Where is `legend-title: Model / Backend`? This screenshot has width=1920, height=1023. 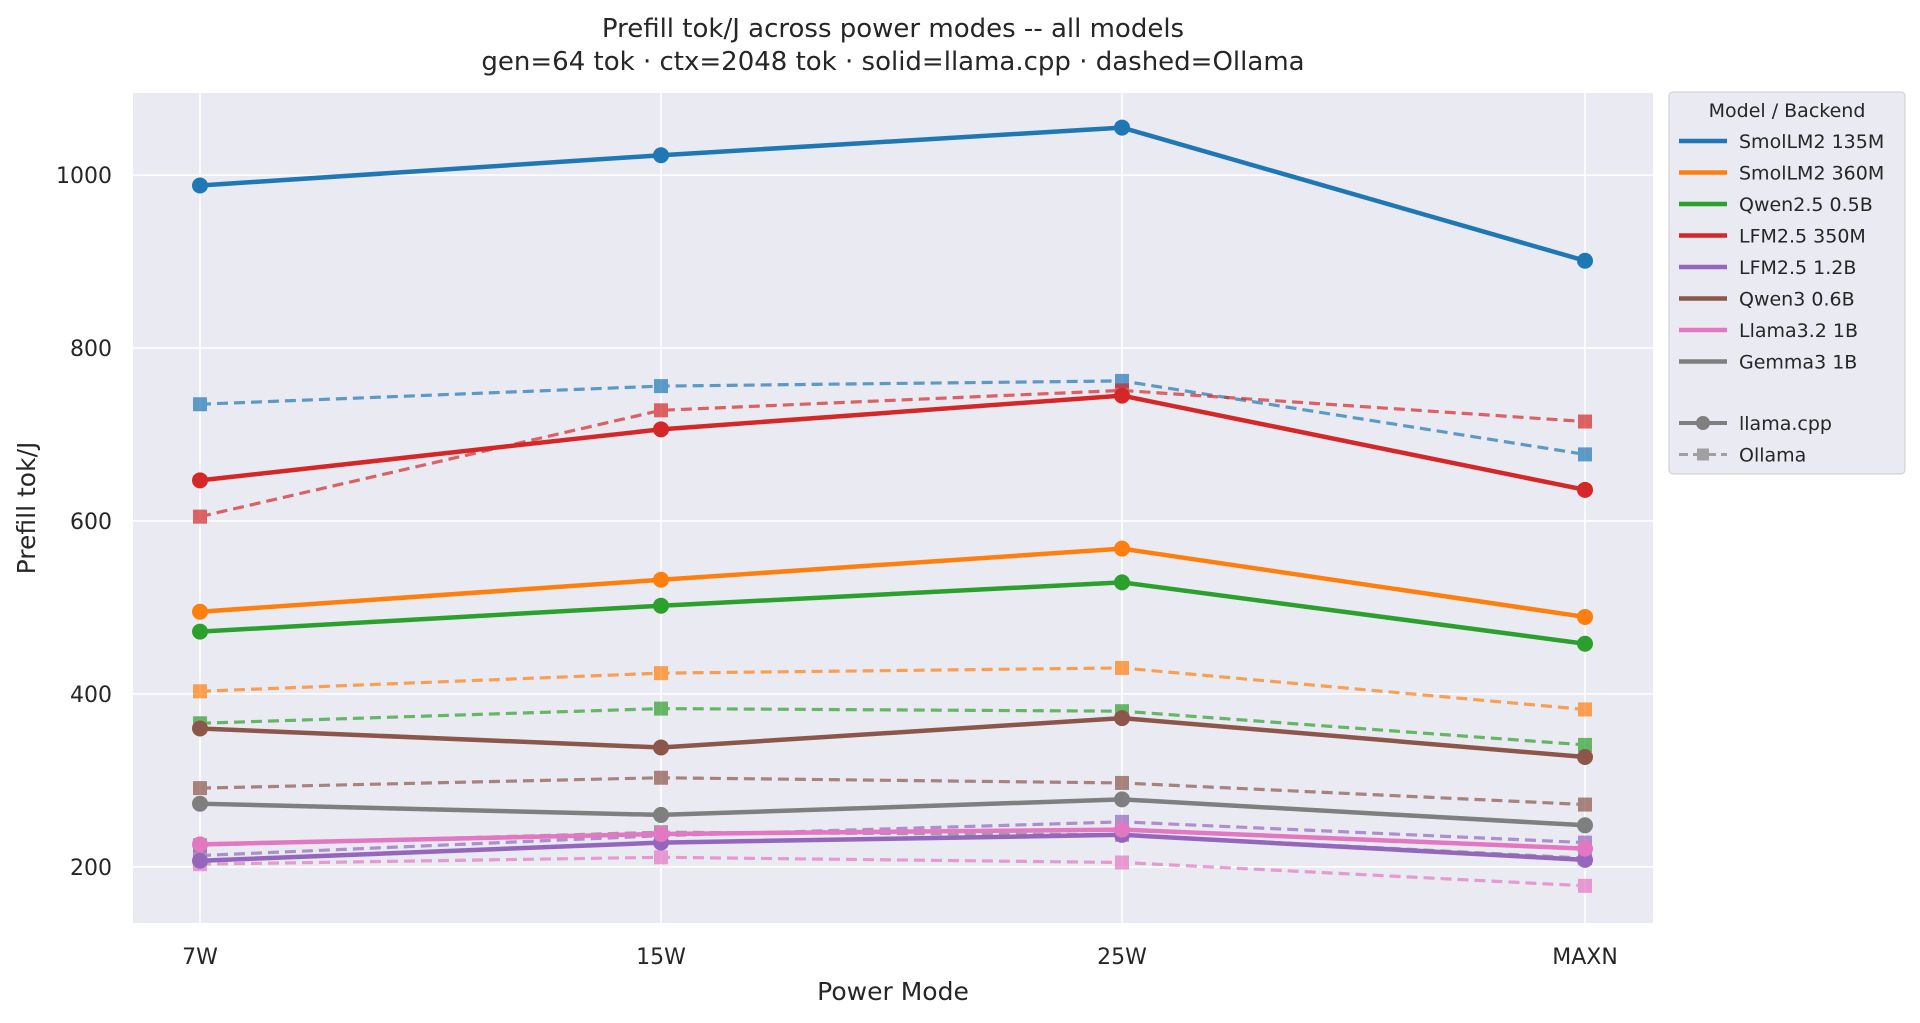 legend-title: Model / Backend is located at coordinates (1787, 111).